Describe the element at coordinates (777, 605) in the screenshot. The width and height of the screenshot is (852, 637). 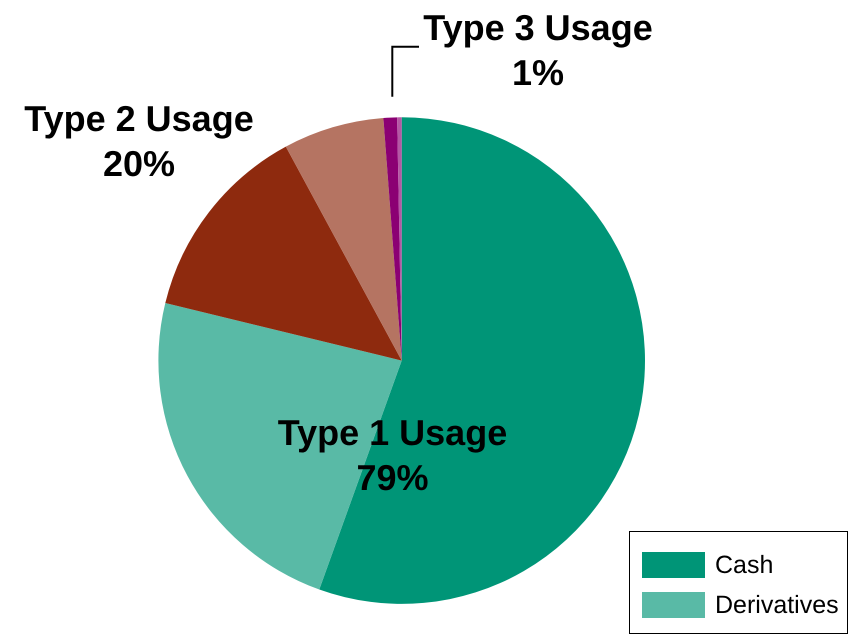
I see `legend-label: Derivatives` at that location.